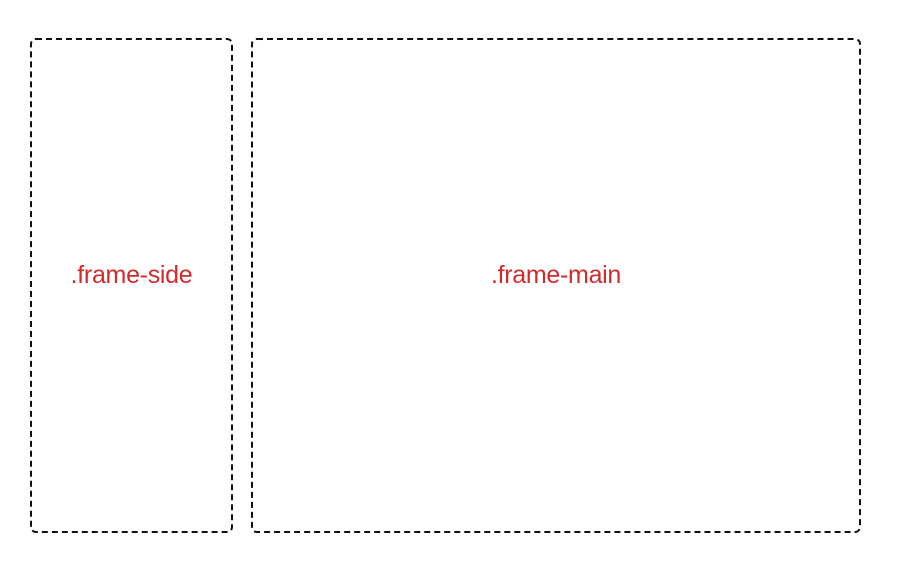  What do you see at coordinates (556, 275) in the screenshot?
I see `frame-main-label: .frame-main` at bounding box center [556, 275].